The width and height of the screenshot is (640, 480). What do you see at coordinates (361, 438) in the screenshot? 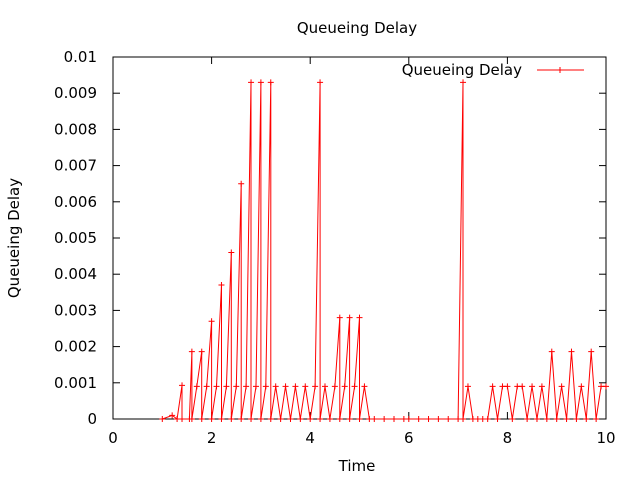
I see `x-tick-labels: 0 2 4 6 8 10` at bounding box center [361, 438].